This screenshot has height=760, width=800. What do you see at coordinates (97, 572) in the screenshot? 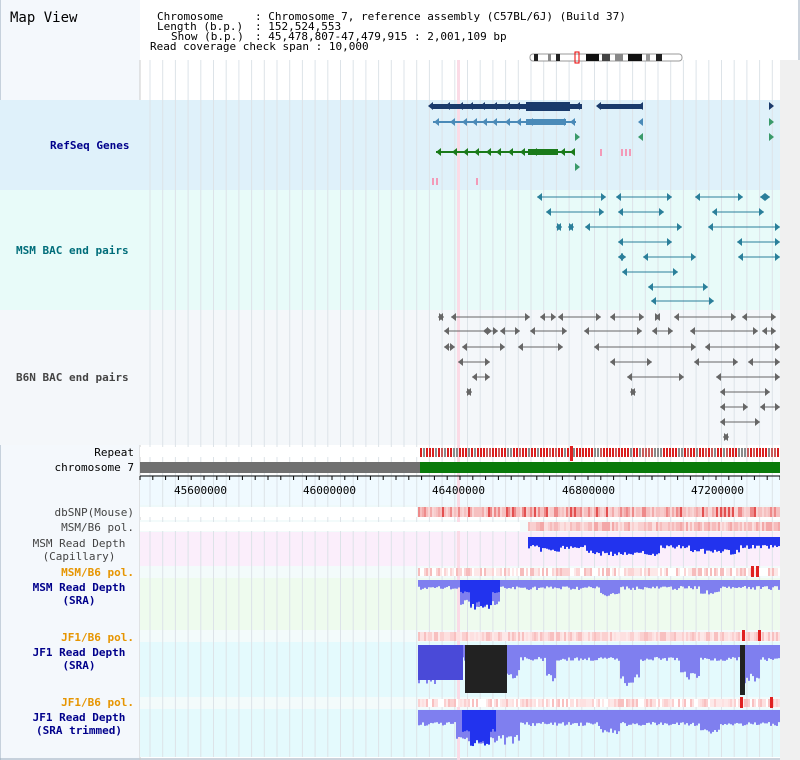
I see `track-label-msm-b6-pol-2: MSM/B6 pol.` at bounding box center [97, 572].